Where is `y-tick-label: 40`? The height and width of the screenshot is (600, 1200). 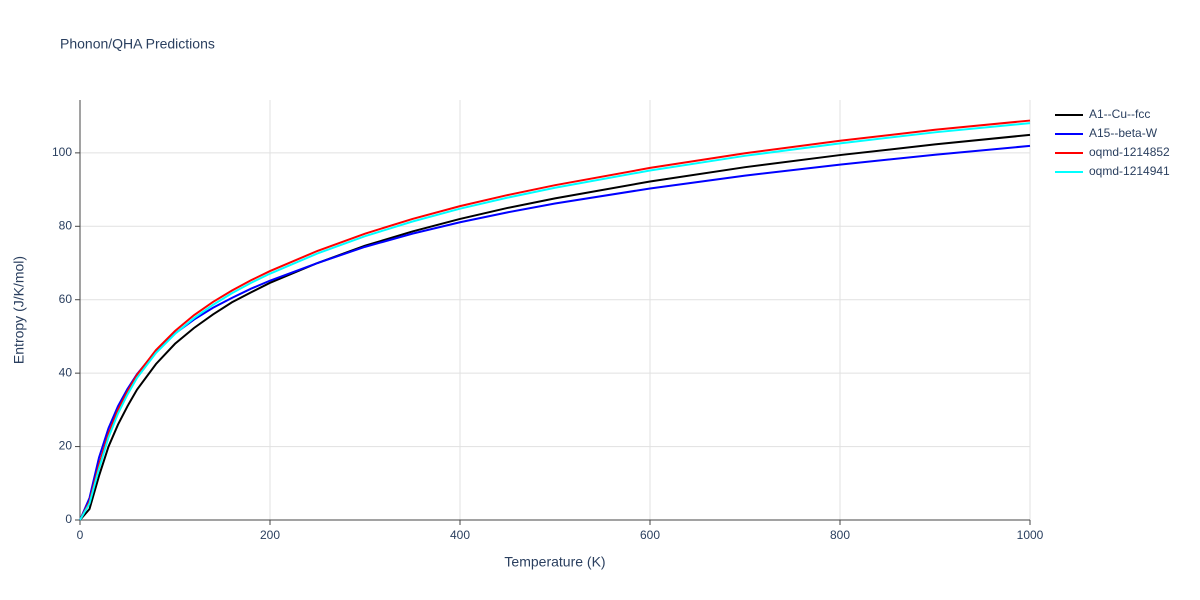 y-tick-label: 40 is located at coordinates (66, 372).